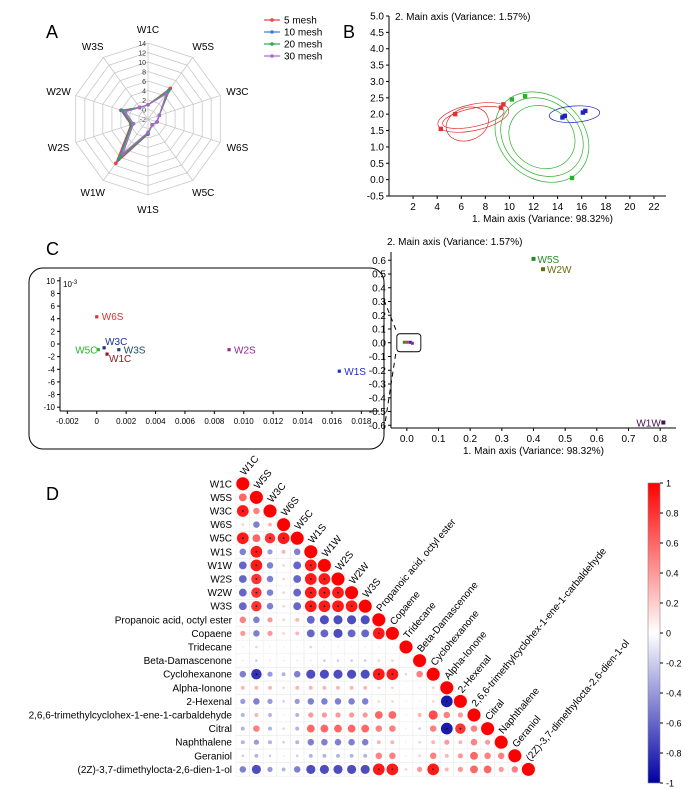 This screenshot has width=700, height=790. What do you see at coordinates (318, 534) in the screenshot?
I see `heatmap-diagonal-label: W1S` at bounding box center [318, 534].